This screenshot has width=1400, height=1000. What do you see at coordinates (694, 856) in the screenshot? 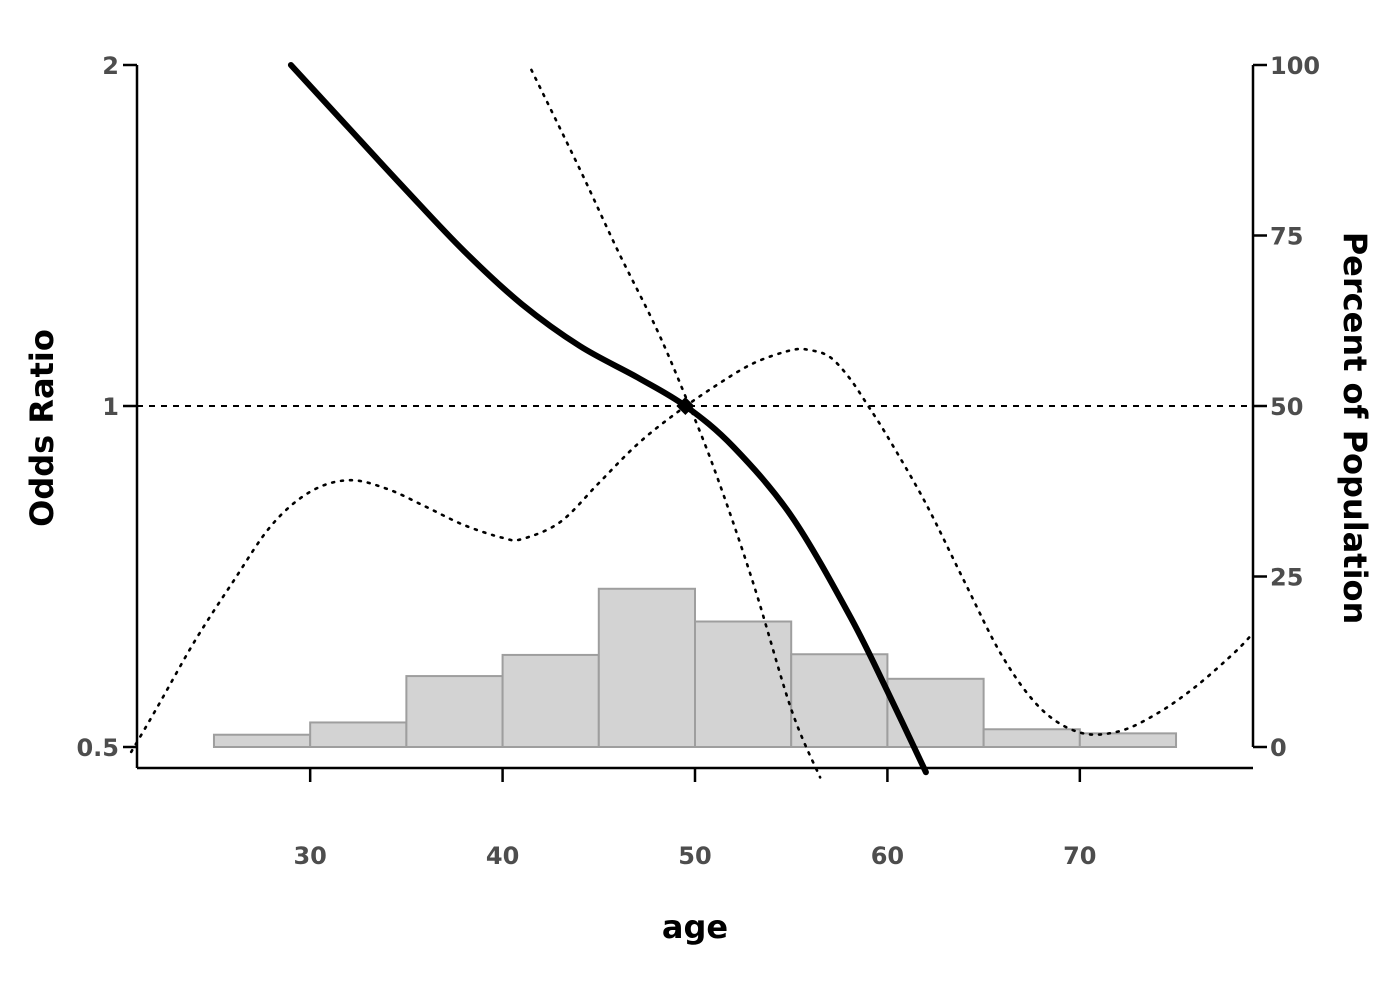
I see `x-tick-label: 50` at bounding box center [694, 856].